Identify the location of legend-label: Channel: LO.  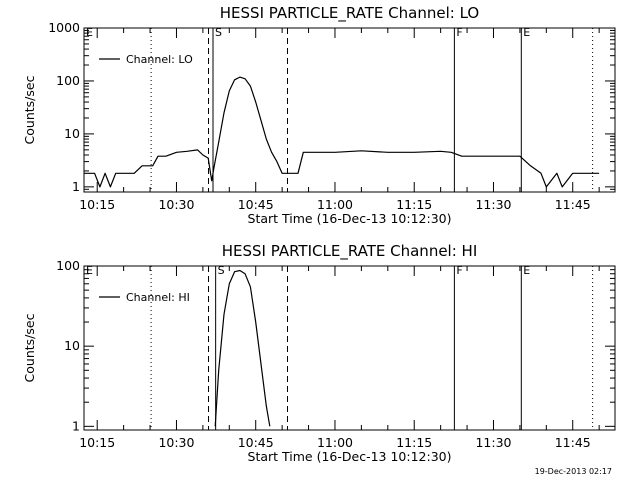
(159, 59).